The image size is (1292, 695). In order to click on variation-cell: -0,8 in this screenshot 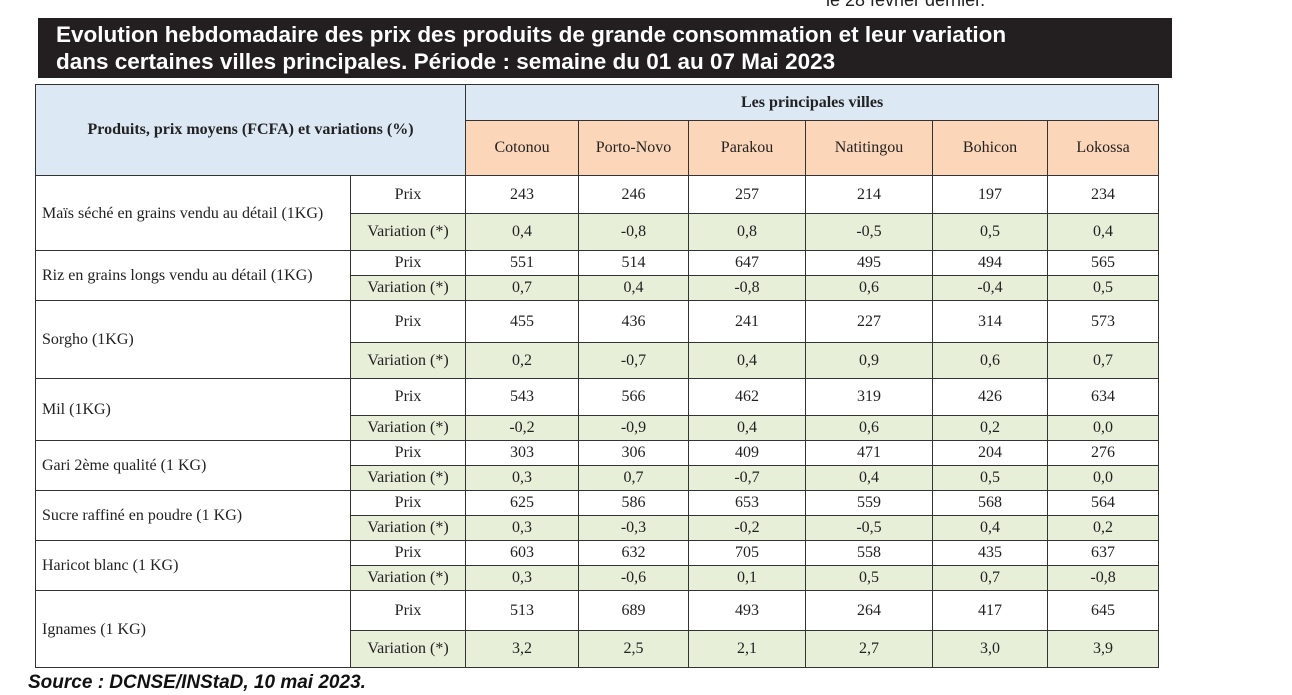, I will do `click(747, 288)`.